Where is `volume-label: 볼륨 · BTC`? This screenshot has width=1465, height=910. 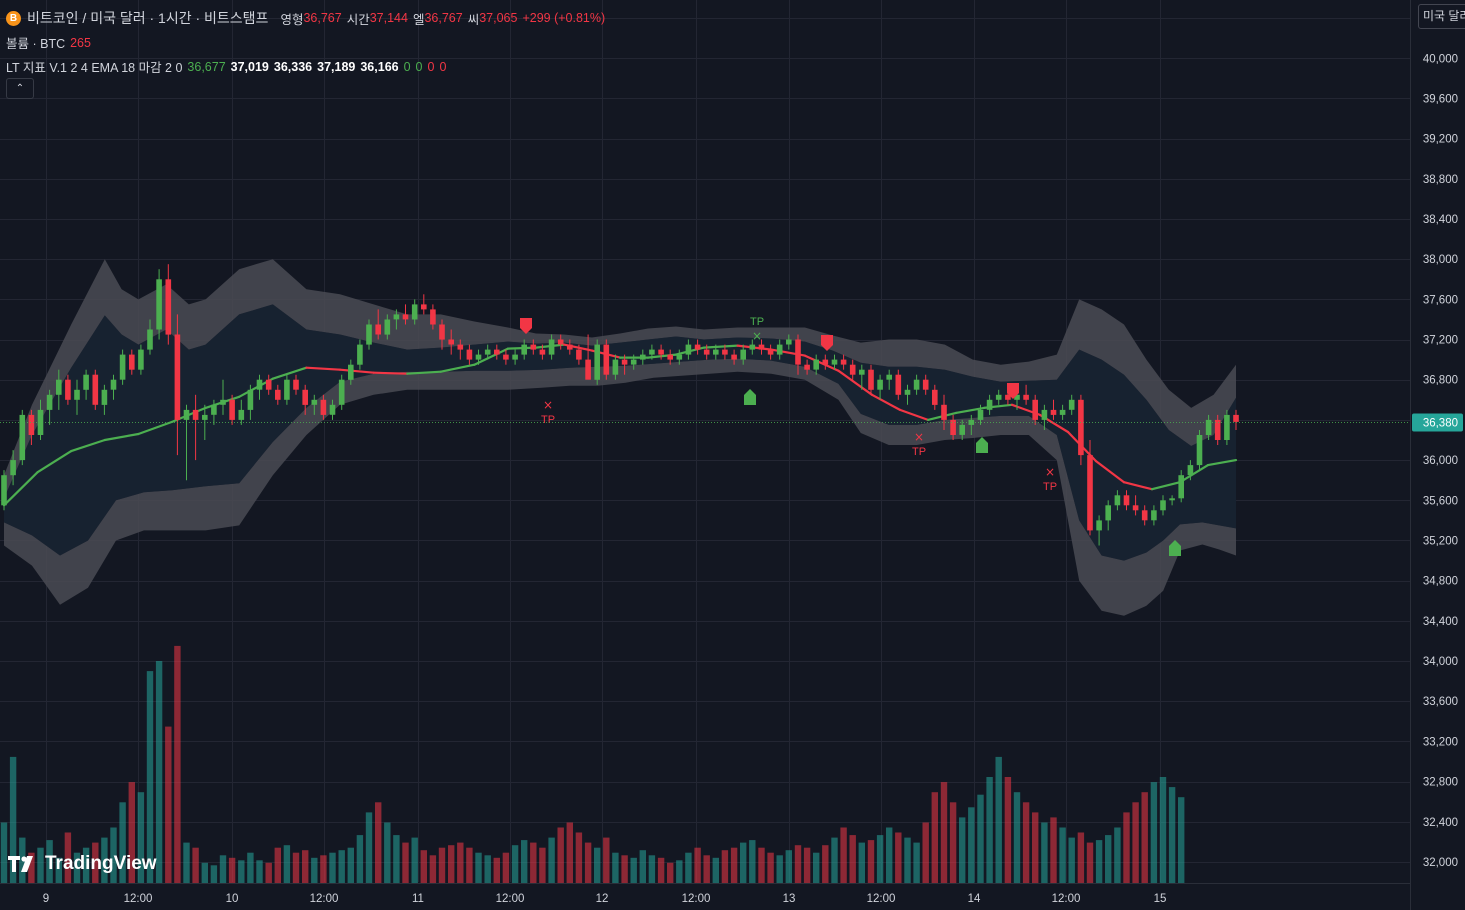
volume-label: 볼륨 · BTC is located at coordinates (36, 44).